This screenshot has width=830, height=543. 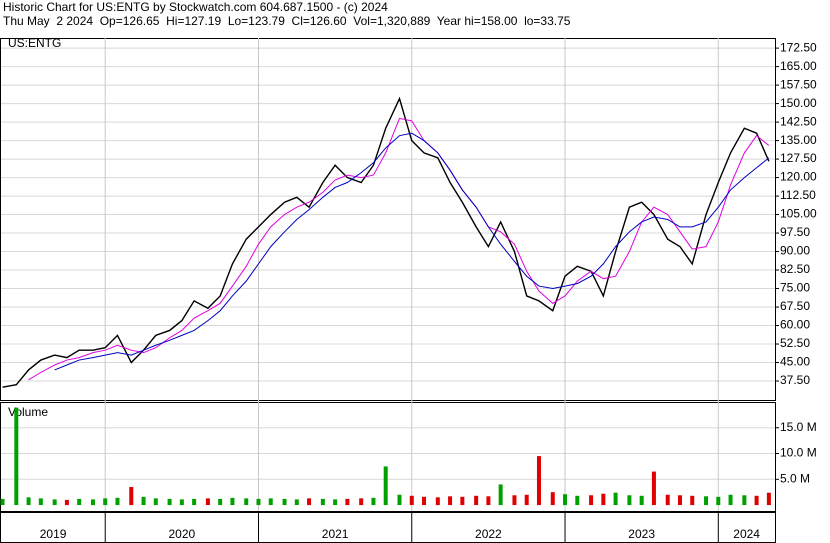 I want to click on y-tick-label: 135.00, so click(x=798, y=140).